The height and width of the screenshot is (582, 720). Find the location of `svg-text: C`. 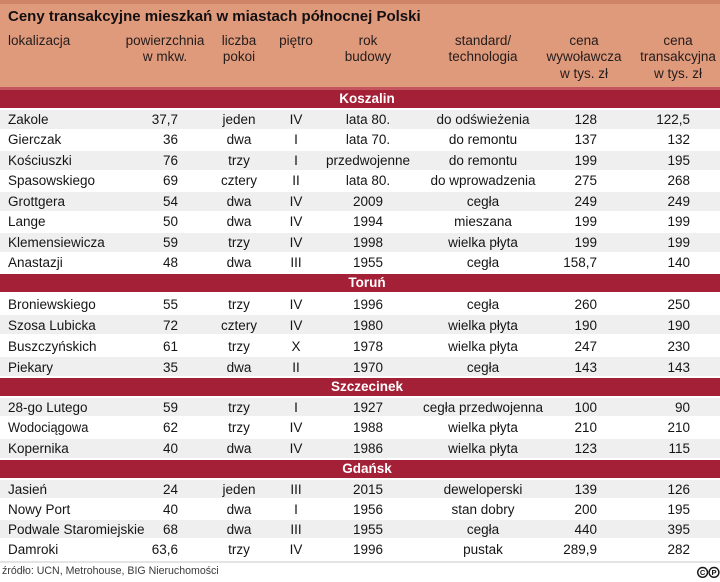

svg-text: C is located at coordinates (703, 572).